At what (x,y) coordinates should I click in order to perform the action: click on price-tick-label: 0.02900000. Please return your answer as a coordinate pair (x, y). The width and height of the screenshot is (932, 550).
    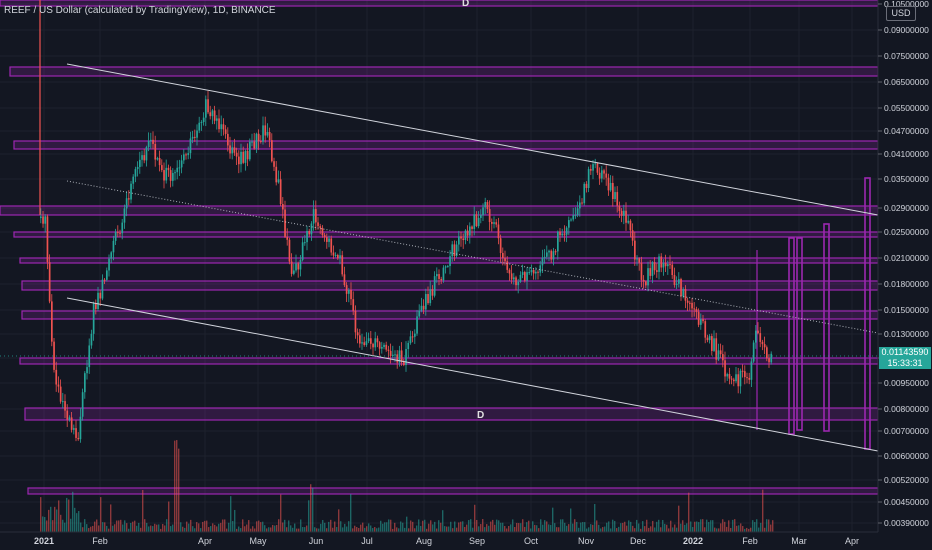
    Looking at the image, I should click on (906, 208).